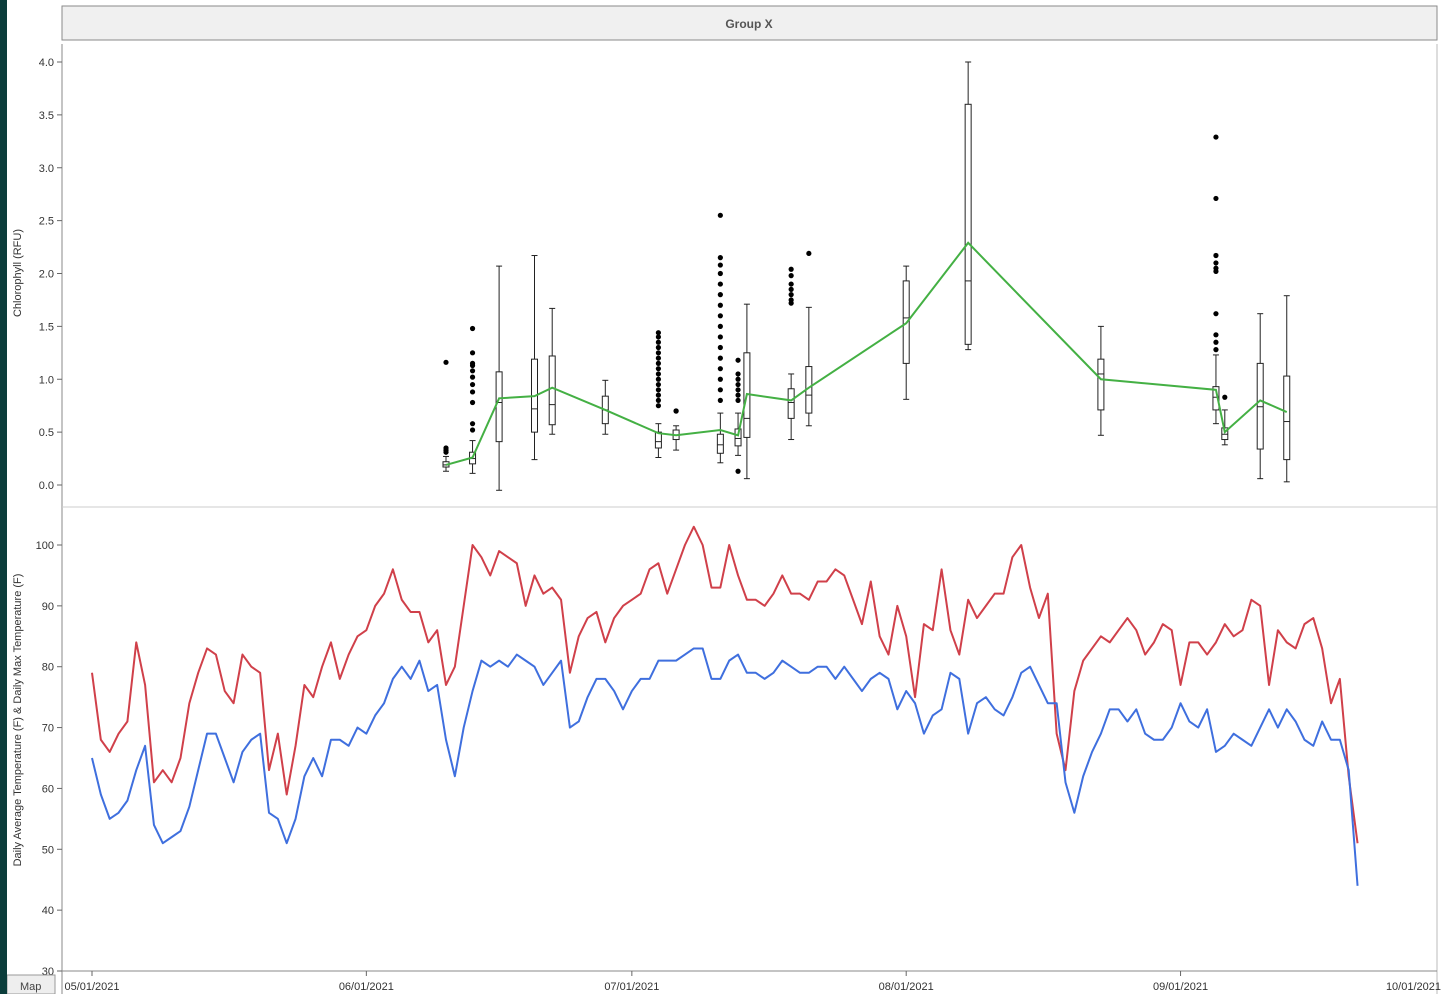 Image resolution: width=1441 pixels, height=994 pixels. Describe the element at coordinates (46, 275) in the screenshot. I see `chlorophyll-tick-label: 2.0` at that location.